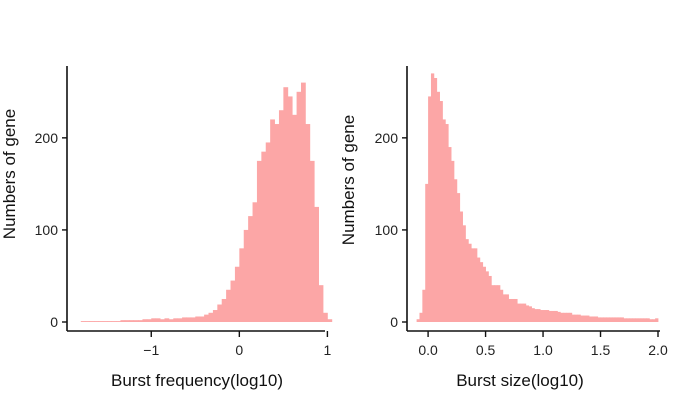 Image resolution: width=680 pixels, height=404 pixels. I want to click on x-tick-label: 0.0, so click(428, 350).